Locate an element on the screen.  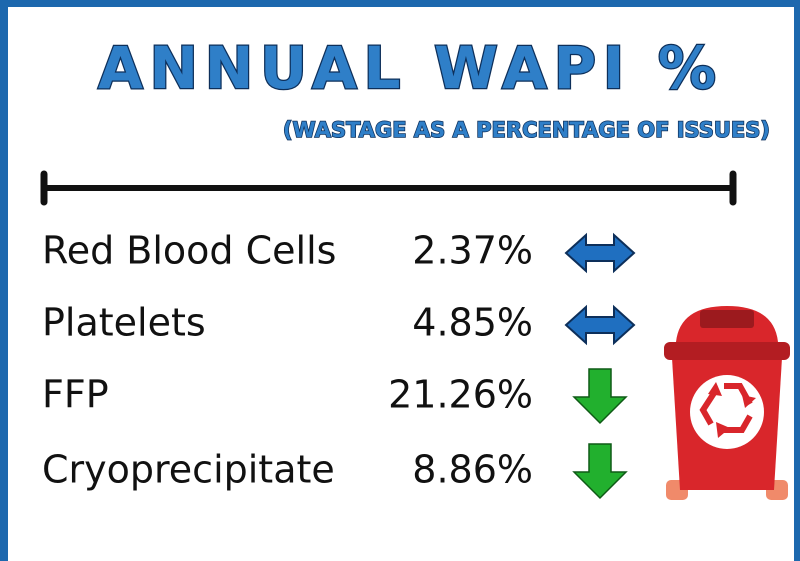
row-value: 4.85% is located at coordinates (472, 323).